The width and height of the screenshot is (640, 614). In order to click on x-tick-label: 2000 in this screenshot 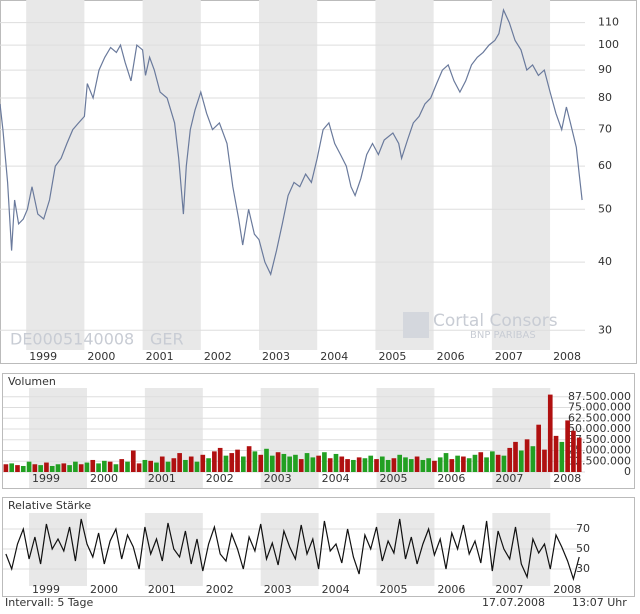, I will do `click(104, 589)`.